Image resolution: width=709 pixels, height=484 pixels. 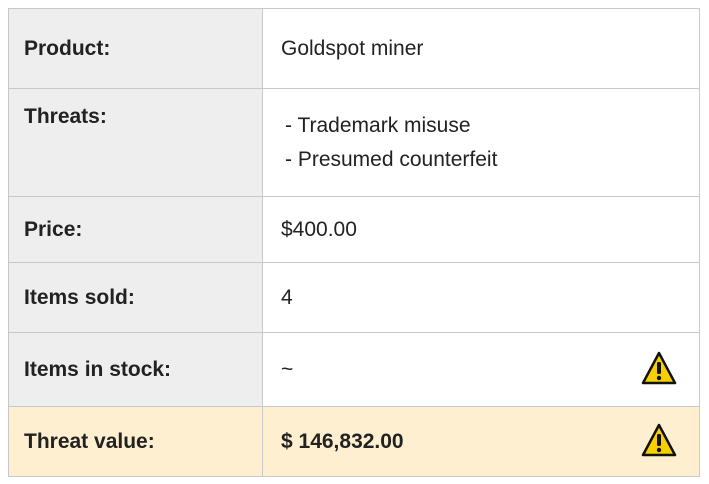 What do you see at coordinates (391, 159) in the screenshot?
I see `threat: - Presumed counterfeit` at bounding box center [391, 159].